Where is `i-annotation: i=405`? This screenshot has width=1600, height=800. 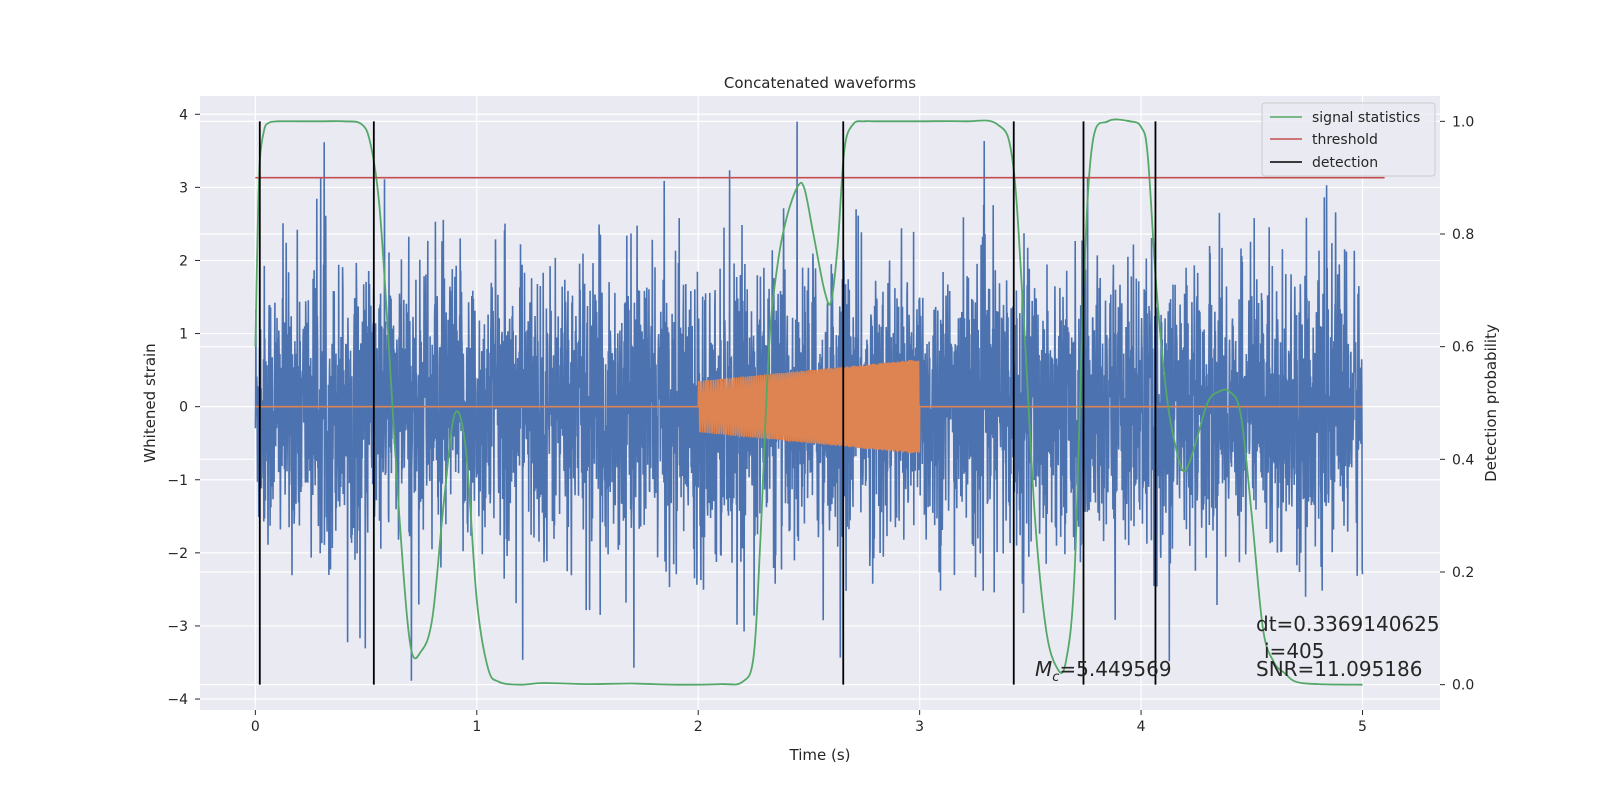 i-annotation: i=405 is located at coordinates (1294, 651).